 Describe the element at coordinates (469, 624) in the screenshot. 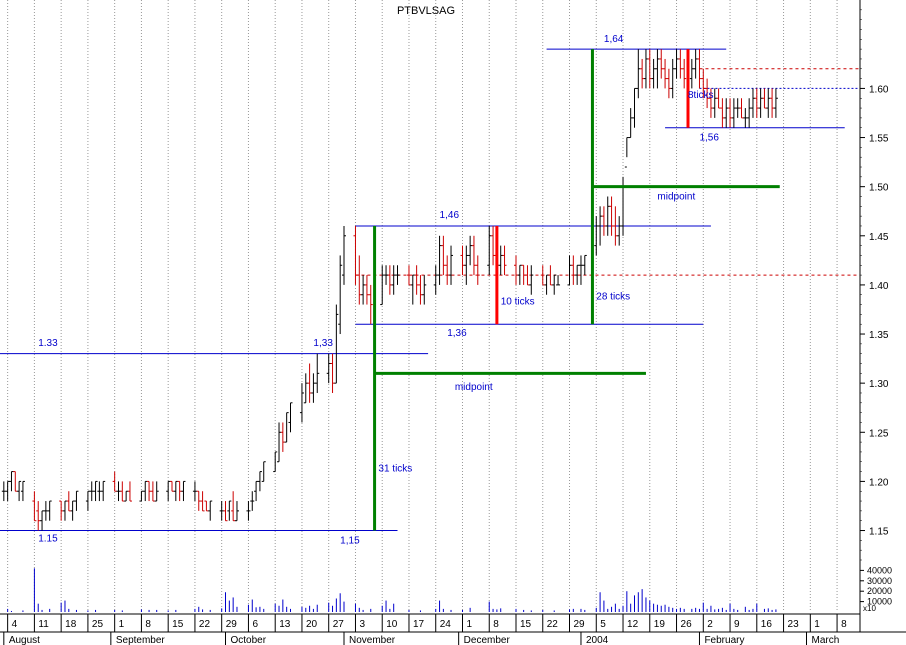

I see `x-day-label: 1` at that location.